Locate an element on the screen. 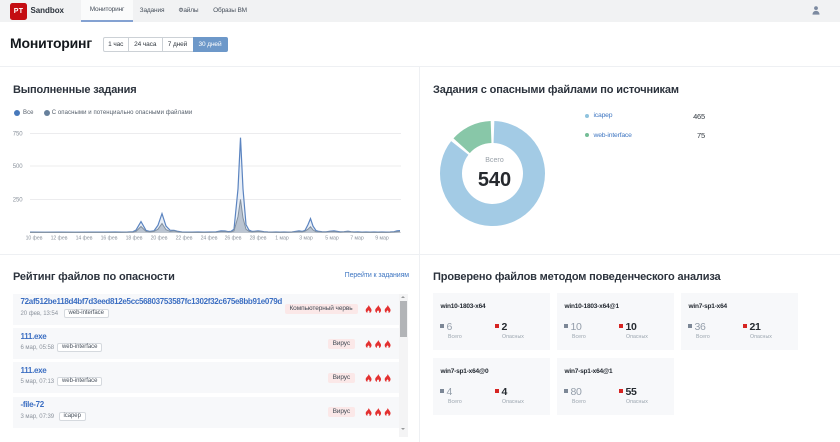 The height and width of the screenshot is (442, 840). svg-text: 750 is located at coordinates (18, 135).